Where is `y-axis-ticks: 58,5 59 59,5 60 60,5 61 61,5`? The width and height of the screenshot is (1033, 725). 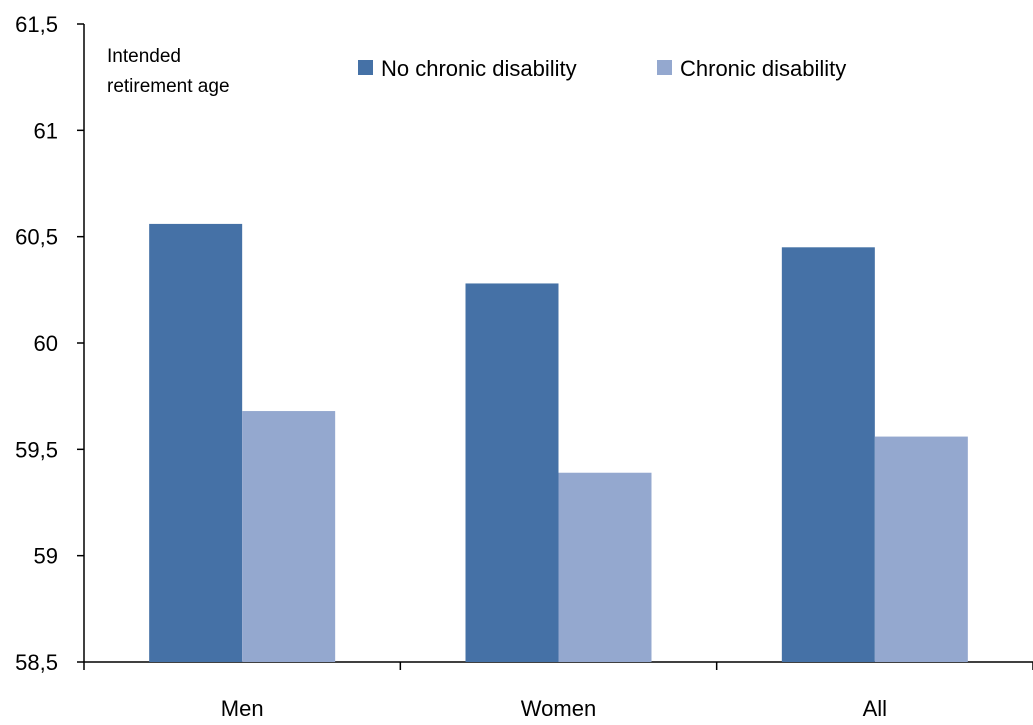
y-axis-ticks: 58,5 59 59,5 60 60,5 61 61,5 is located at coordinates (49, 343).